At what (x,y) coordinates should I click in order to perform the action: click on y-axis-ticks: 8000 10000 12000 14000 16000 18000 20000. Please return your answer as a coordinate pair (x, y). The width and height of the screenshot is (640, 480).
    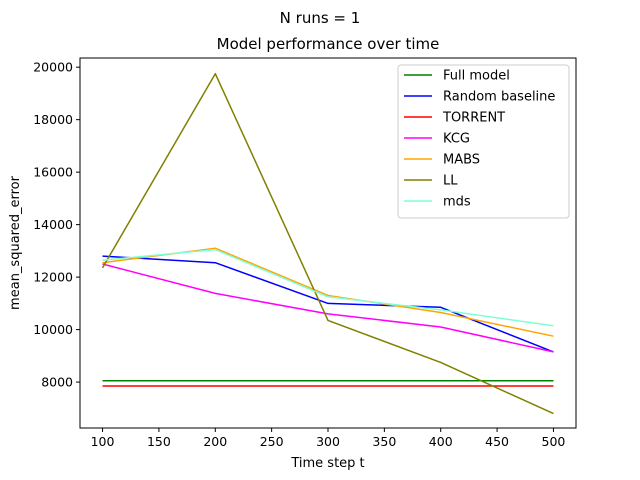
    Looking at the image, I should click on (56, 225).